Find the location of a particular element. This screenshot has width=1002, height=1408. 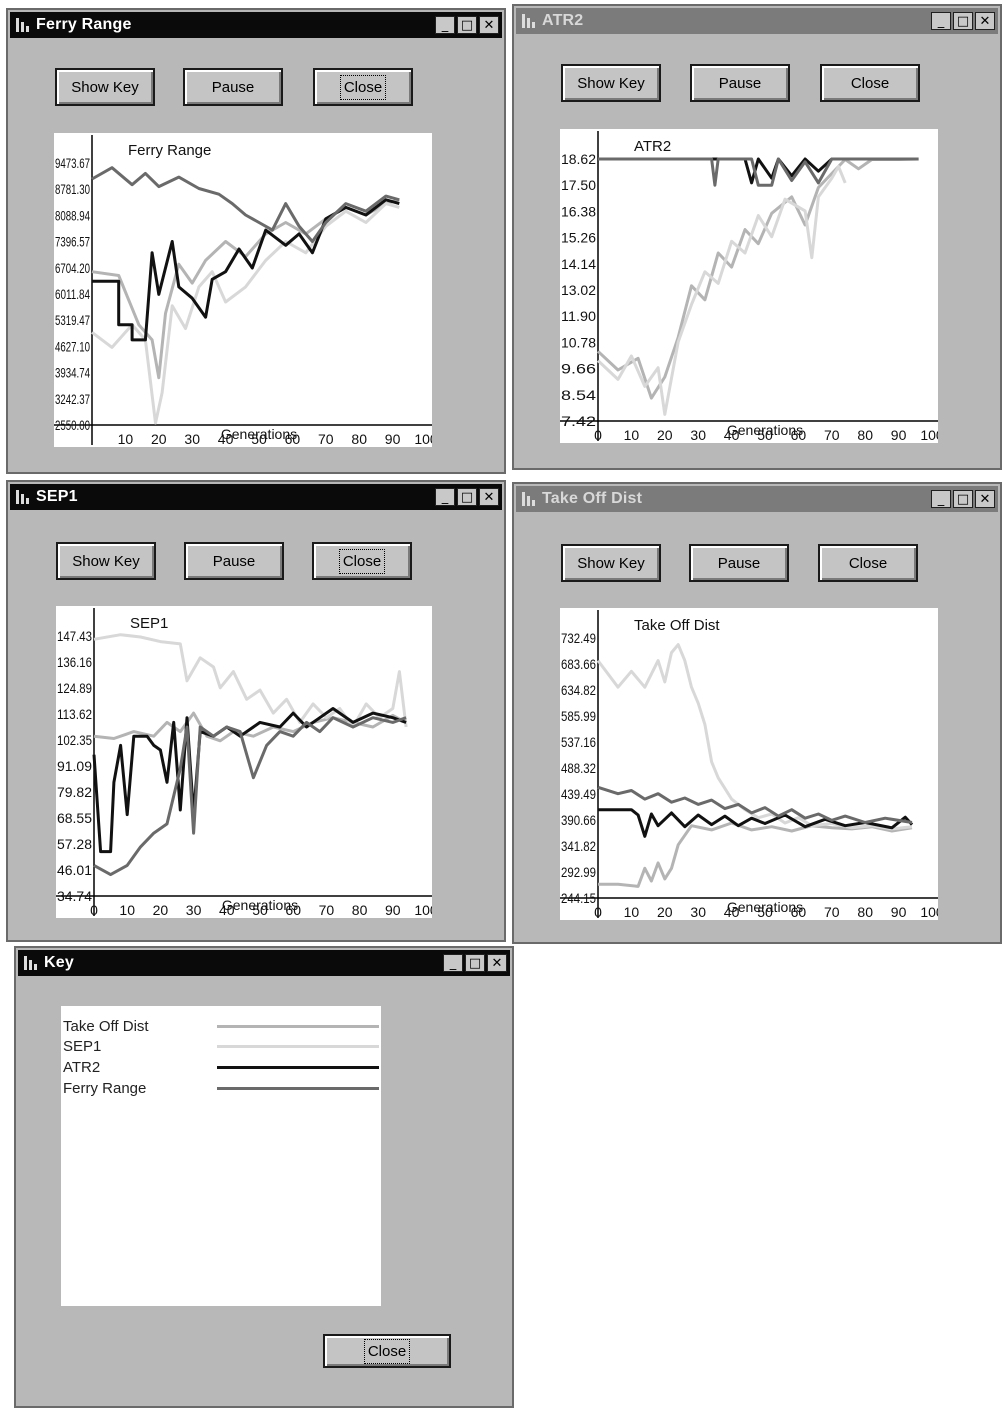

legend-entry-ferry-range: Ferry Range is located at coordinates (221, 1088).